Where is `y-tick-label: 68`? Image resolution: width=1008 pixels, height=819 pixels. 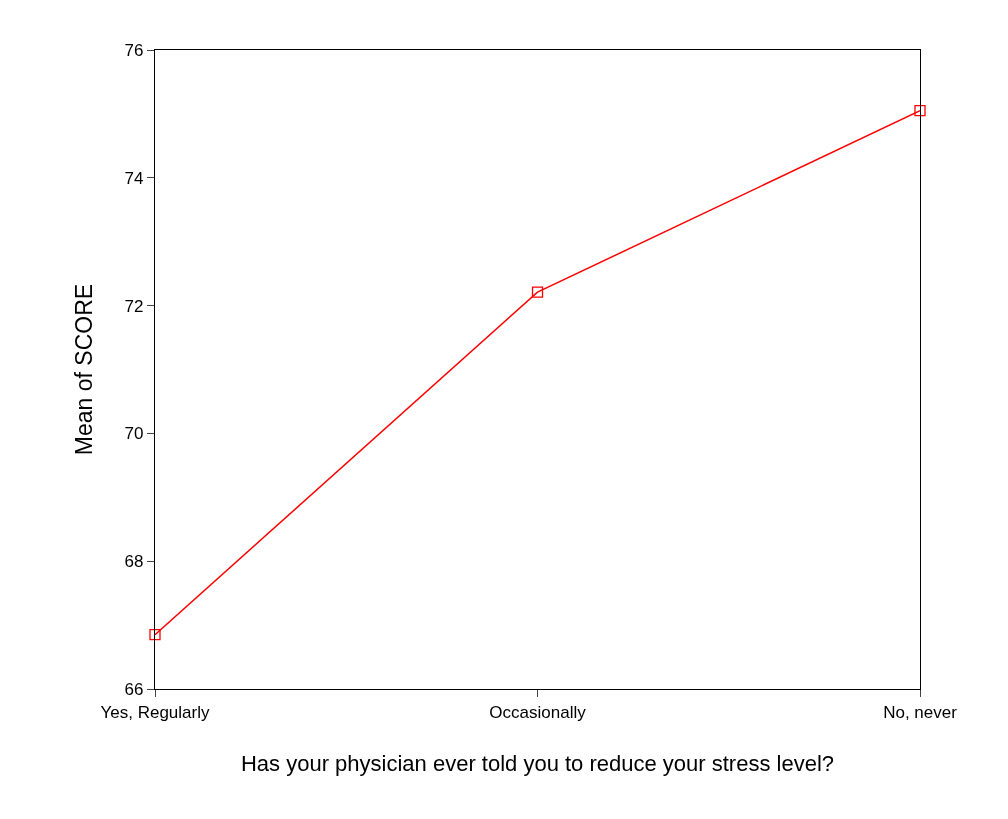
y-tick-label: 68 is located at coordinates (134, 562).